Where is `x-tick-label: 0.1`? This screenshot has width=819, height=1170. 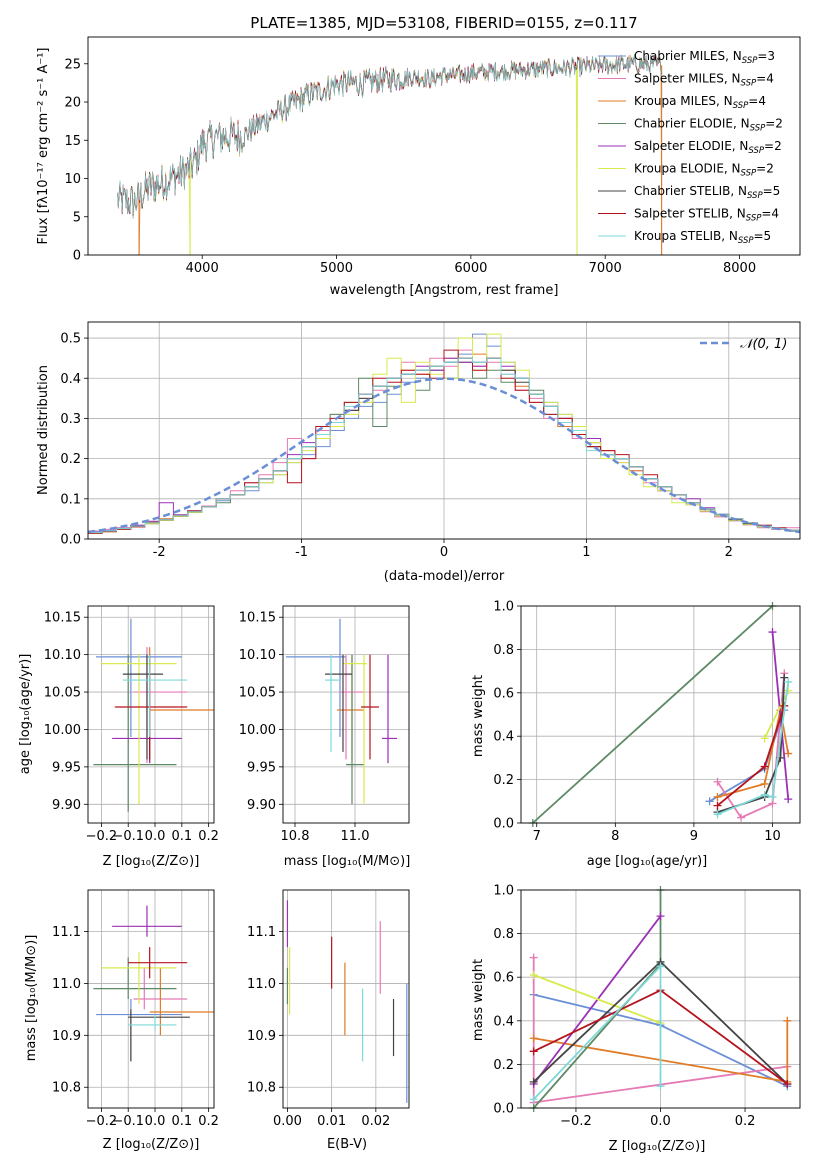
x-tick-label: 0.1 is located at coordinates (181, 1121).